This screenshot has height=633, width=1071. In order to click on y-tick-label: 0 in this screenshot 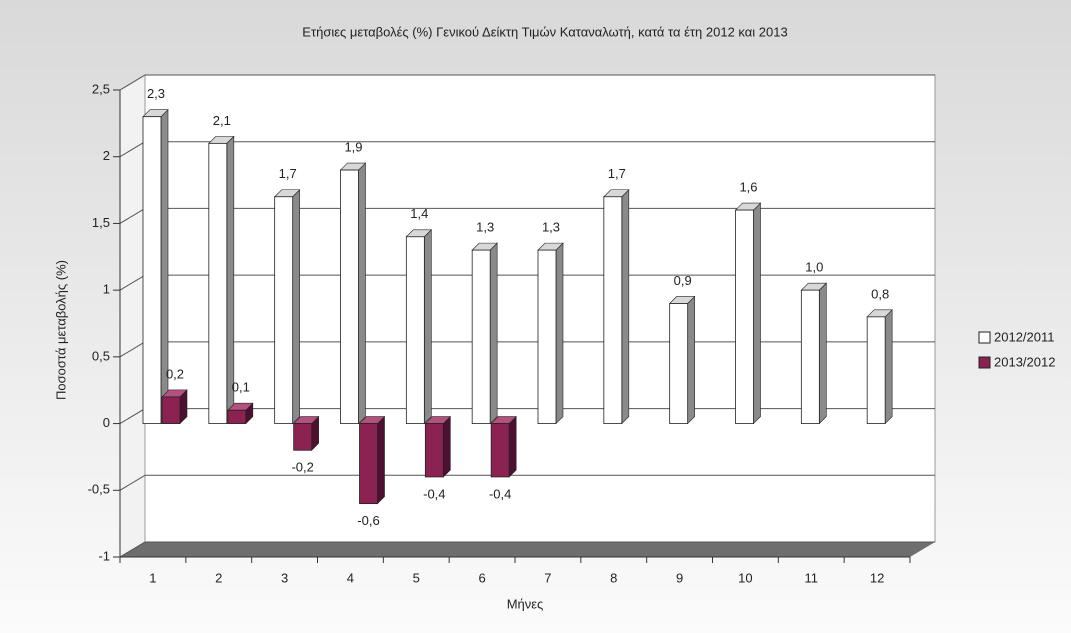, I will do `click(106, 422)`.